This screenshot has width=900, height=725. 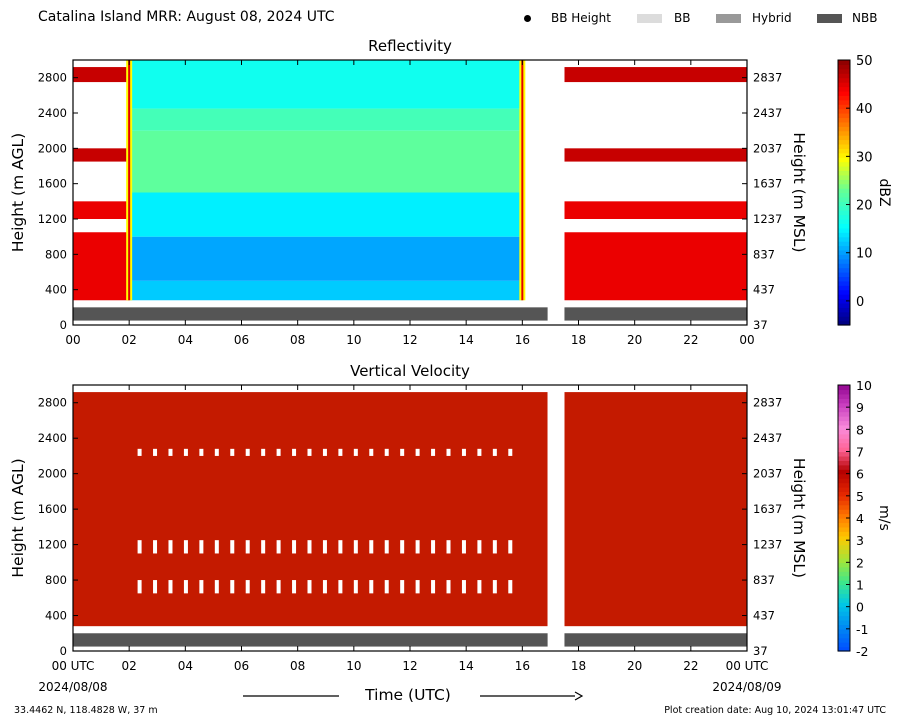 What do you see at coordinates (297, 340) in the screenshot?
I see `x-tick-label: 08` at bounding box center [297, 340].